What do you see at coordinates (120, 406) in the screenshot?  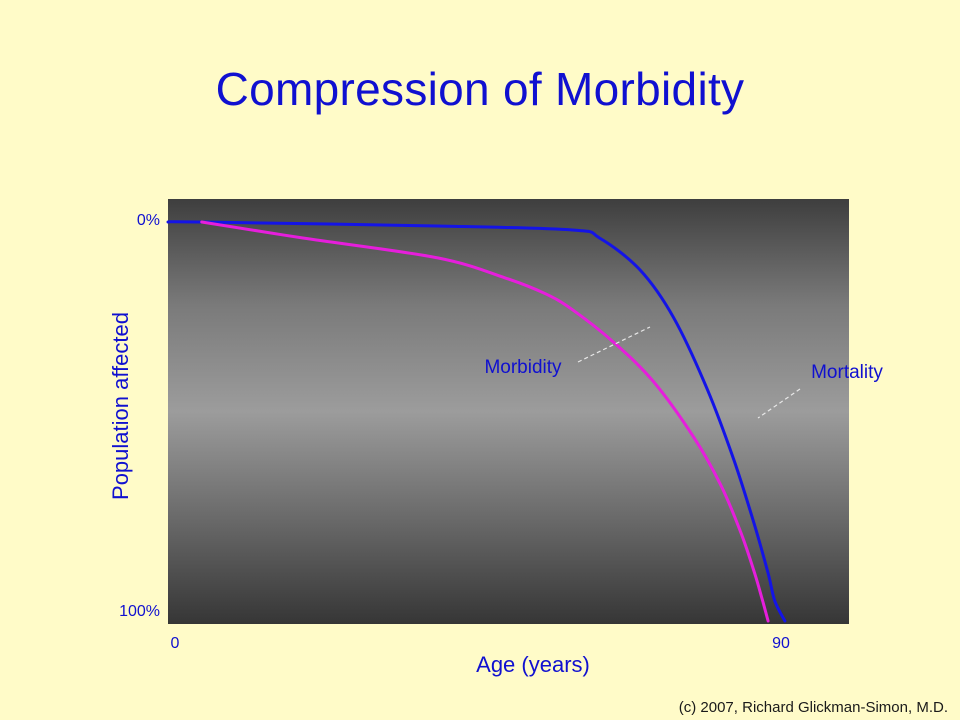 I see `y-axis-label: Population affected` at bounding box center [120, 406].